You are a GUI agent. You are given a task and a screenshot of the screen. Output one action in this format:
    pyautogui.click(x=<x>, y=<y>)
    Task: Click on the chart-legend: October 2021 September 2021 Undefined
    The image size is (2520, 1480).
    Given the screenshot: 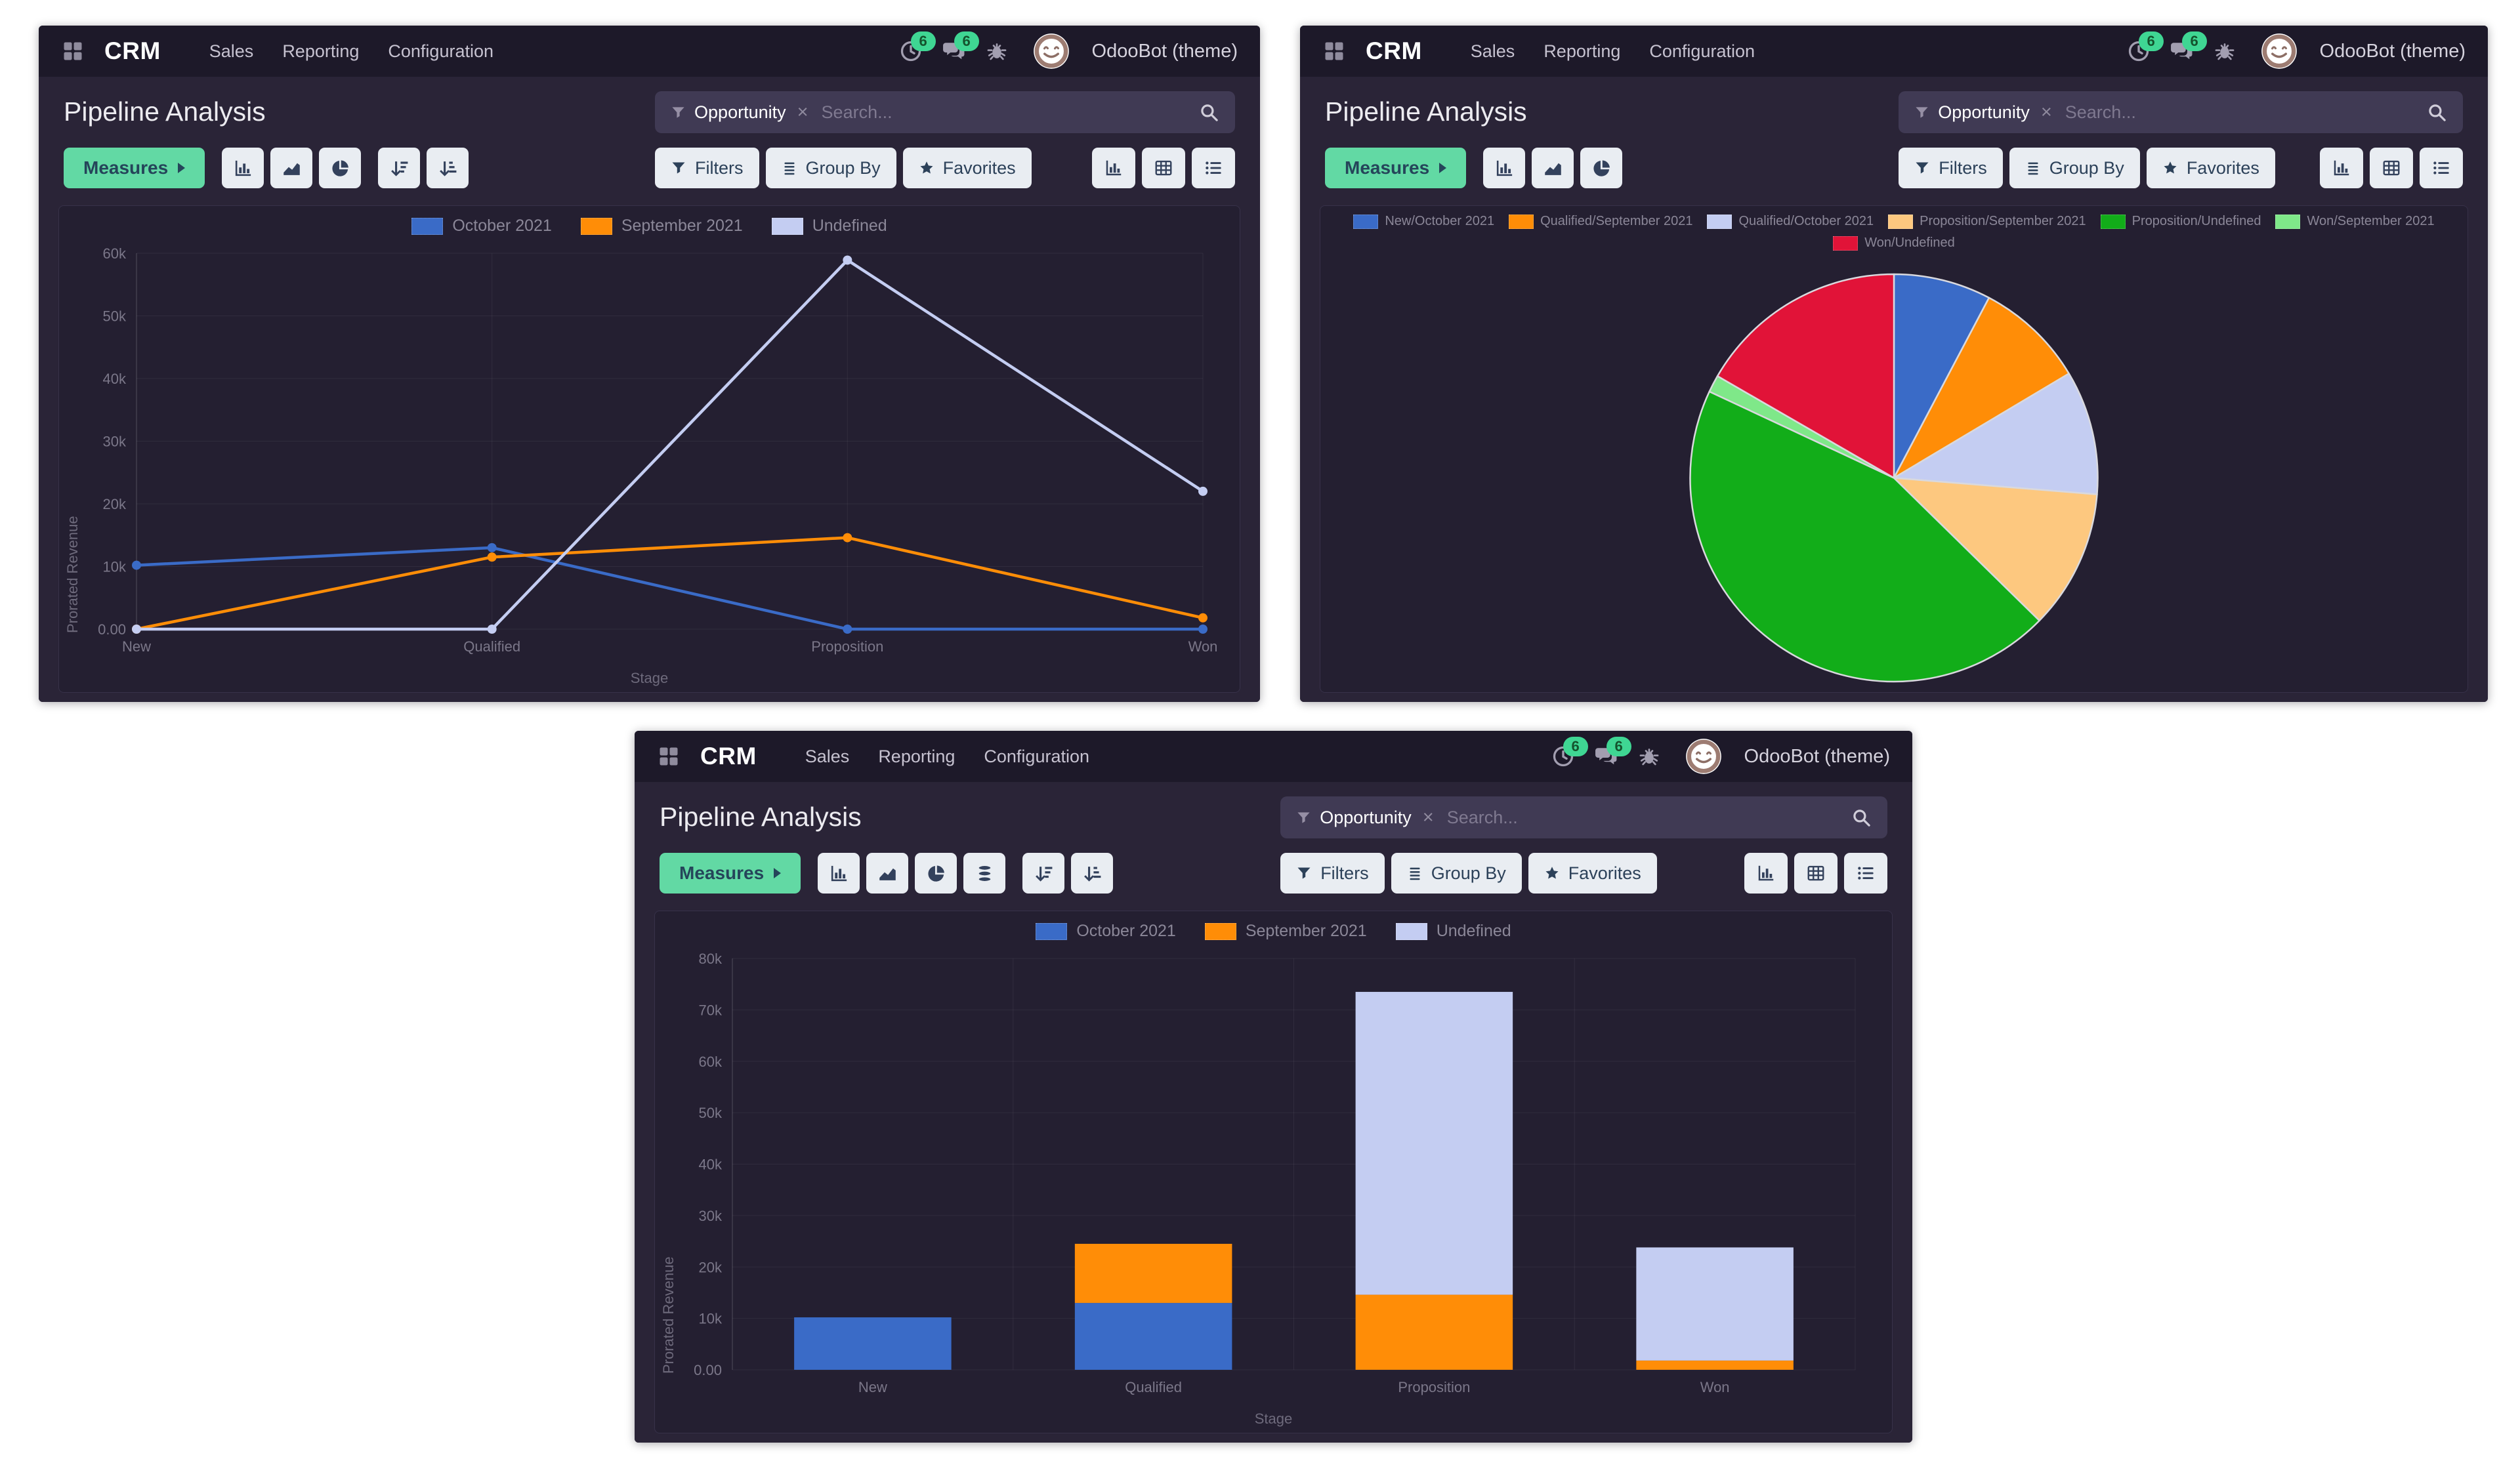 What is the action you would take?
    pyautogui.click(x=1273, y=931)
    